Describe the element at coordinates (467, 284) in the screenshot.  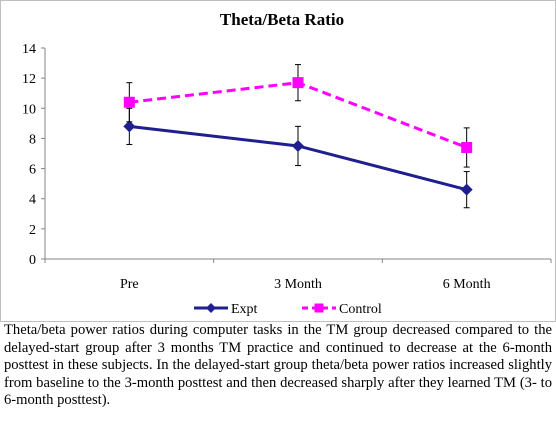
I see `x-tick-label: 6 Month` at that location.